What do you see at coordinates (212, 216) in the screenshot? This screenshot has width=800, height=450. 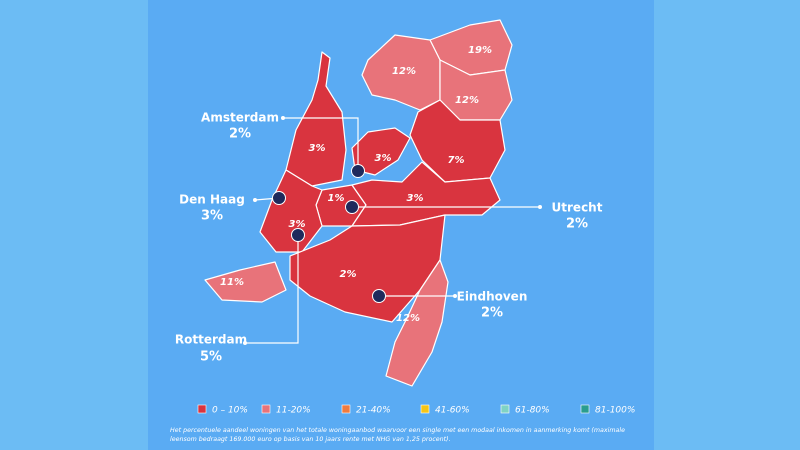 I see `city-value: 3%` at bounding box center [212, 216].